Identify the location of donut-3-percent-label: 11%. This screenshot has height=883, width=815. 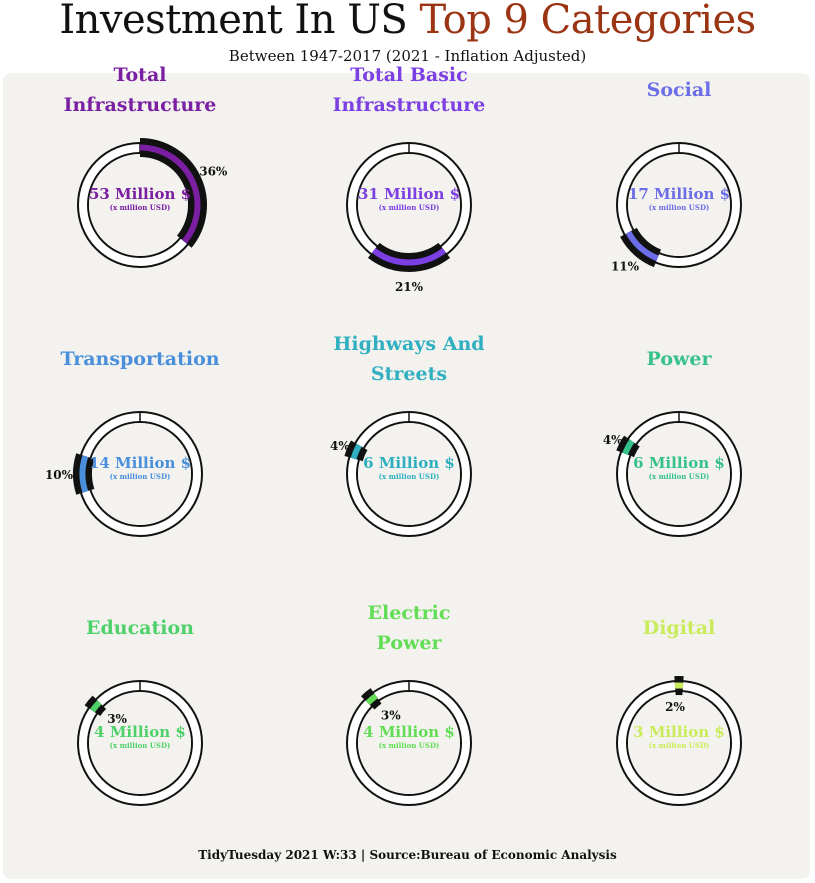
(625, 266).